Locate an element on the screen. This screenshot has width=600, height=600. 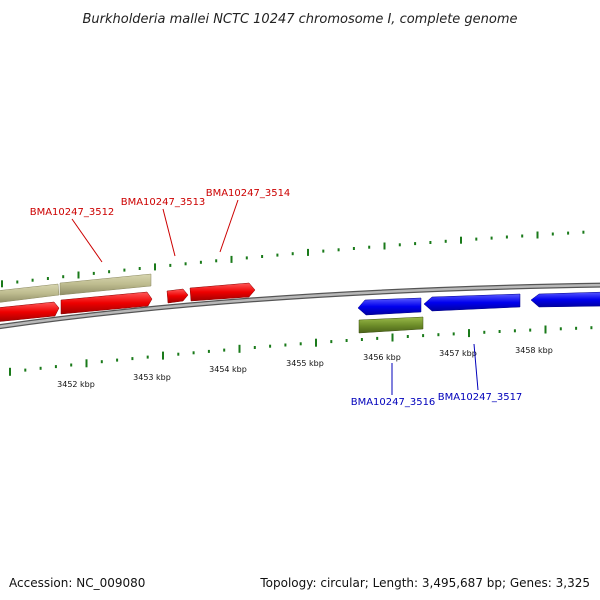
inner-tick-row is located at coordinates (301, 350).